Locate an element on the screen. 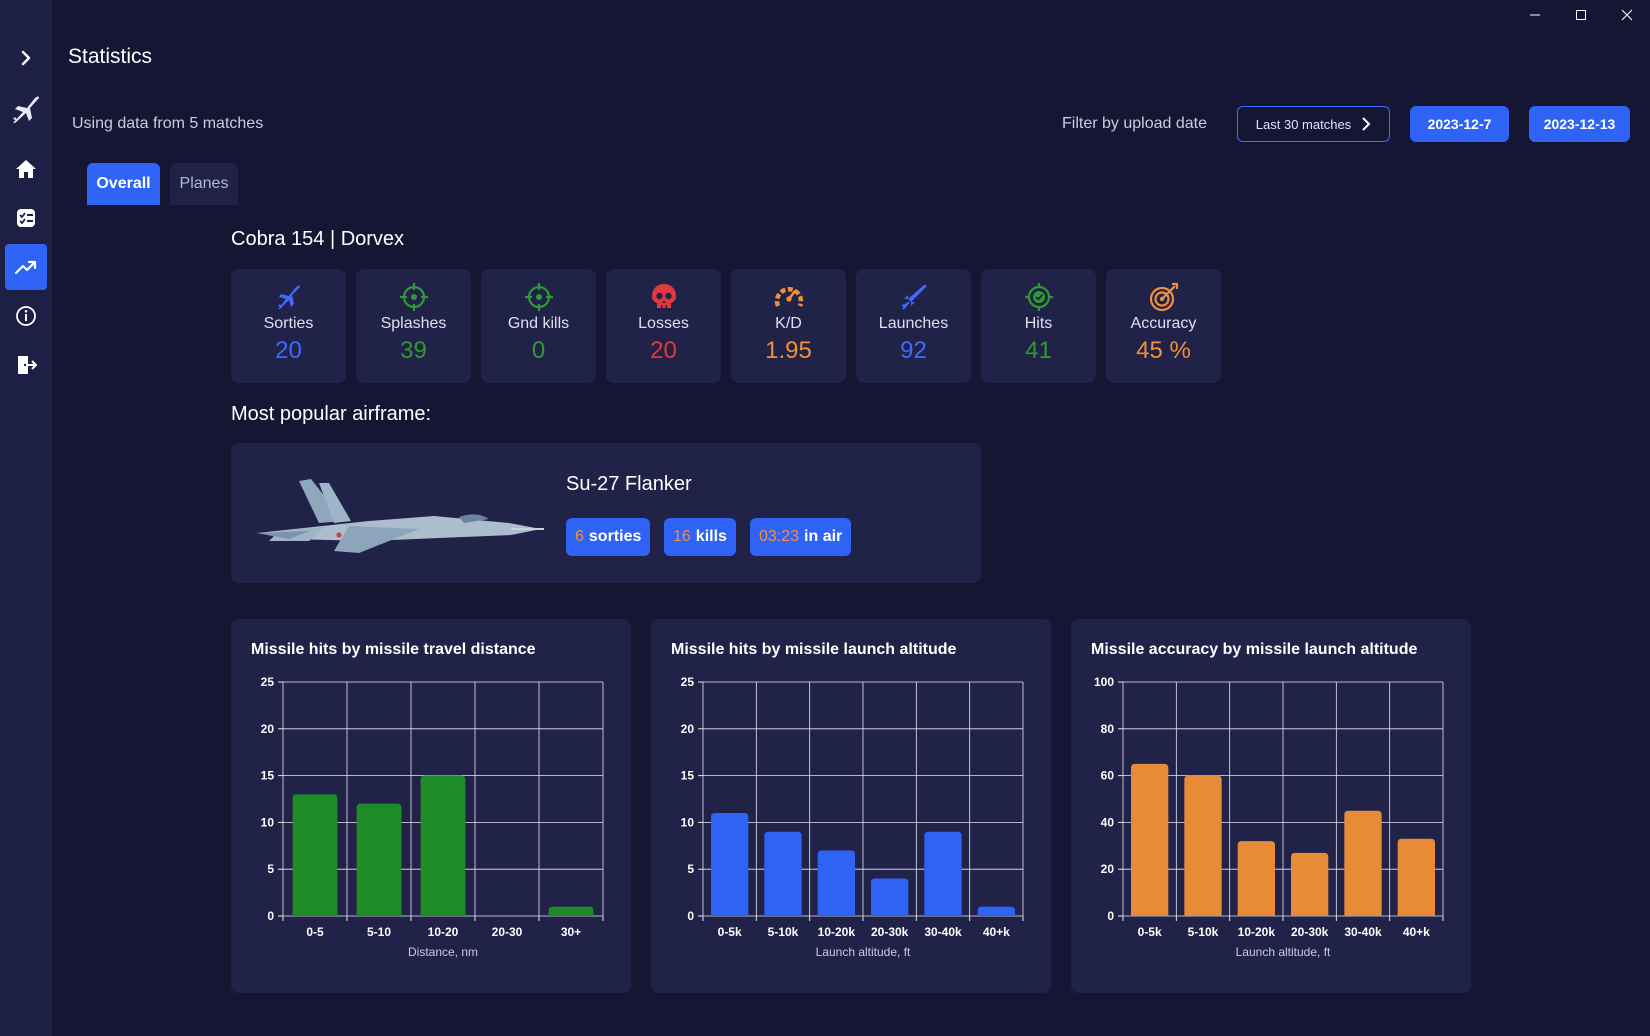 This screenshot has width=1650, height=1036. sidebar-item-logout is located at coordinates (26, 365).